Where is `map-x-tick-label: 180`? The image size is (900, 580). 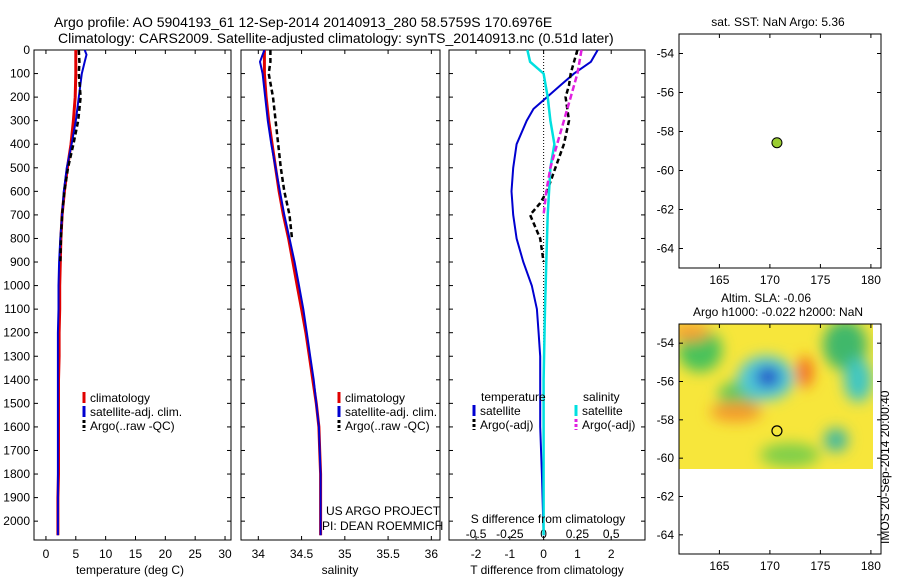 map-x-tick-label: 180 is located at coordinates (871, 280).